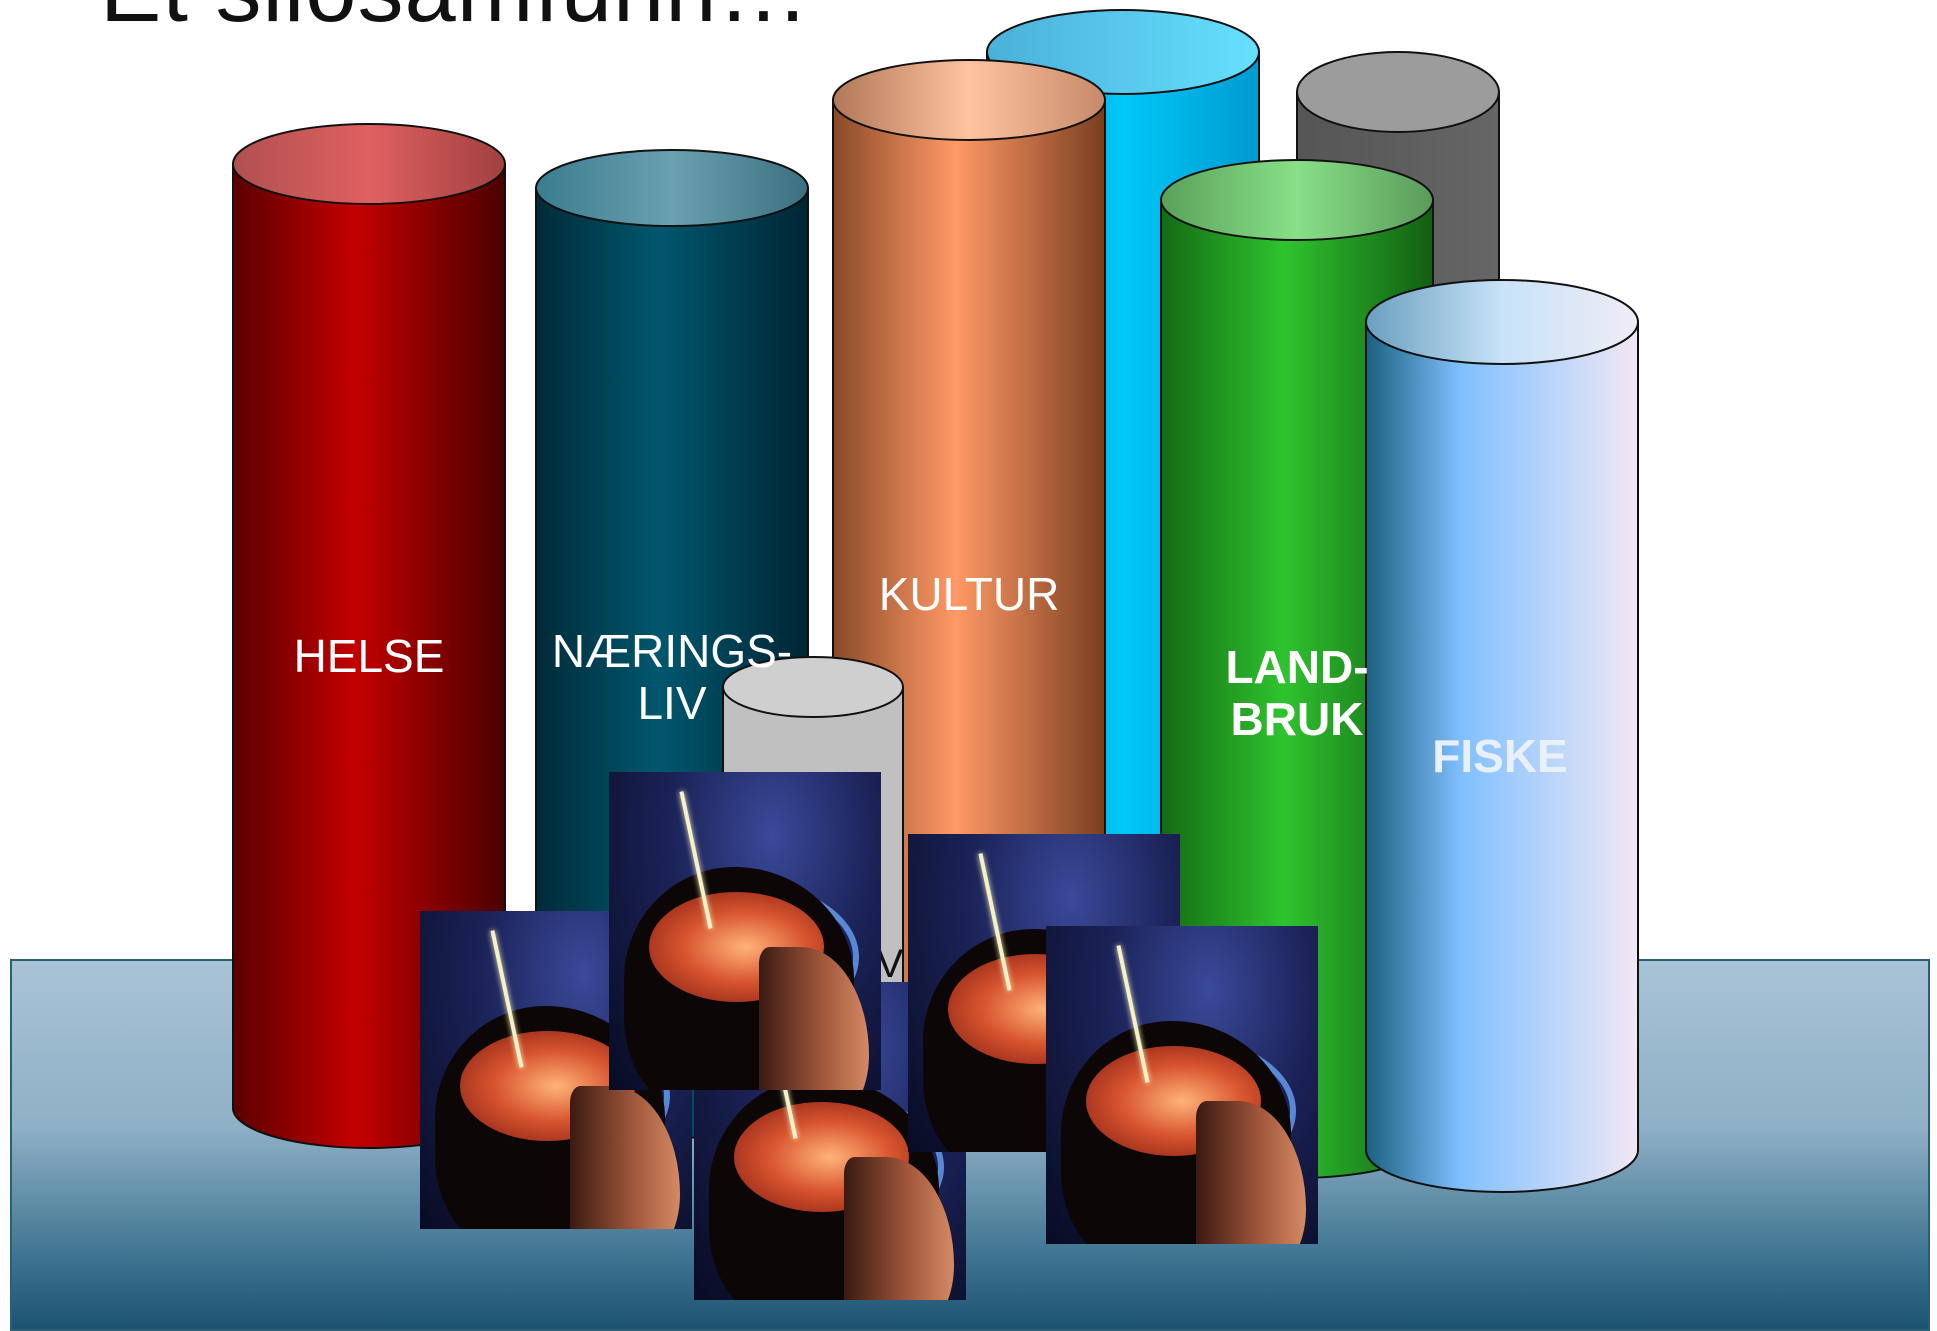 Image resolution: width=1937 pixels, height=1331 pixels. I want to click on label-kultur: KULTUR, so click(969, 594).